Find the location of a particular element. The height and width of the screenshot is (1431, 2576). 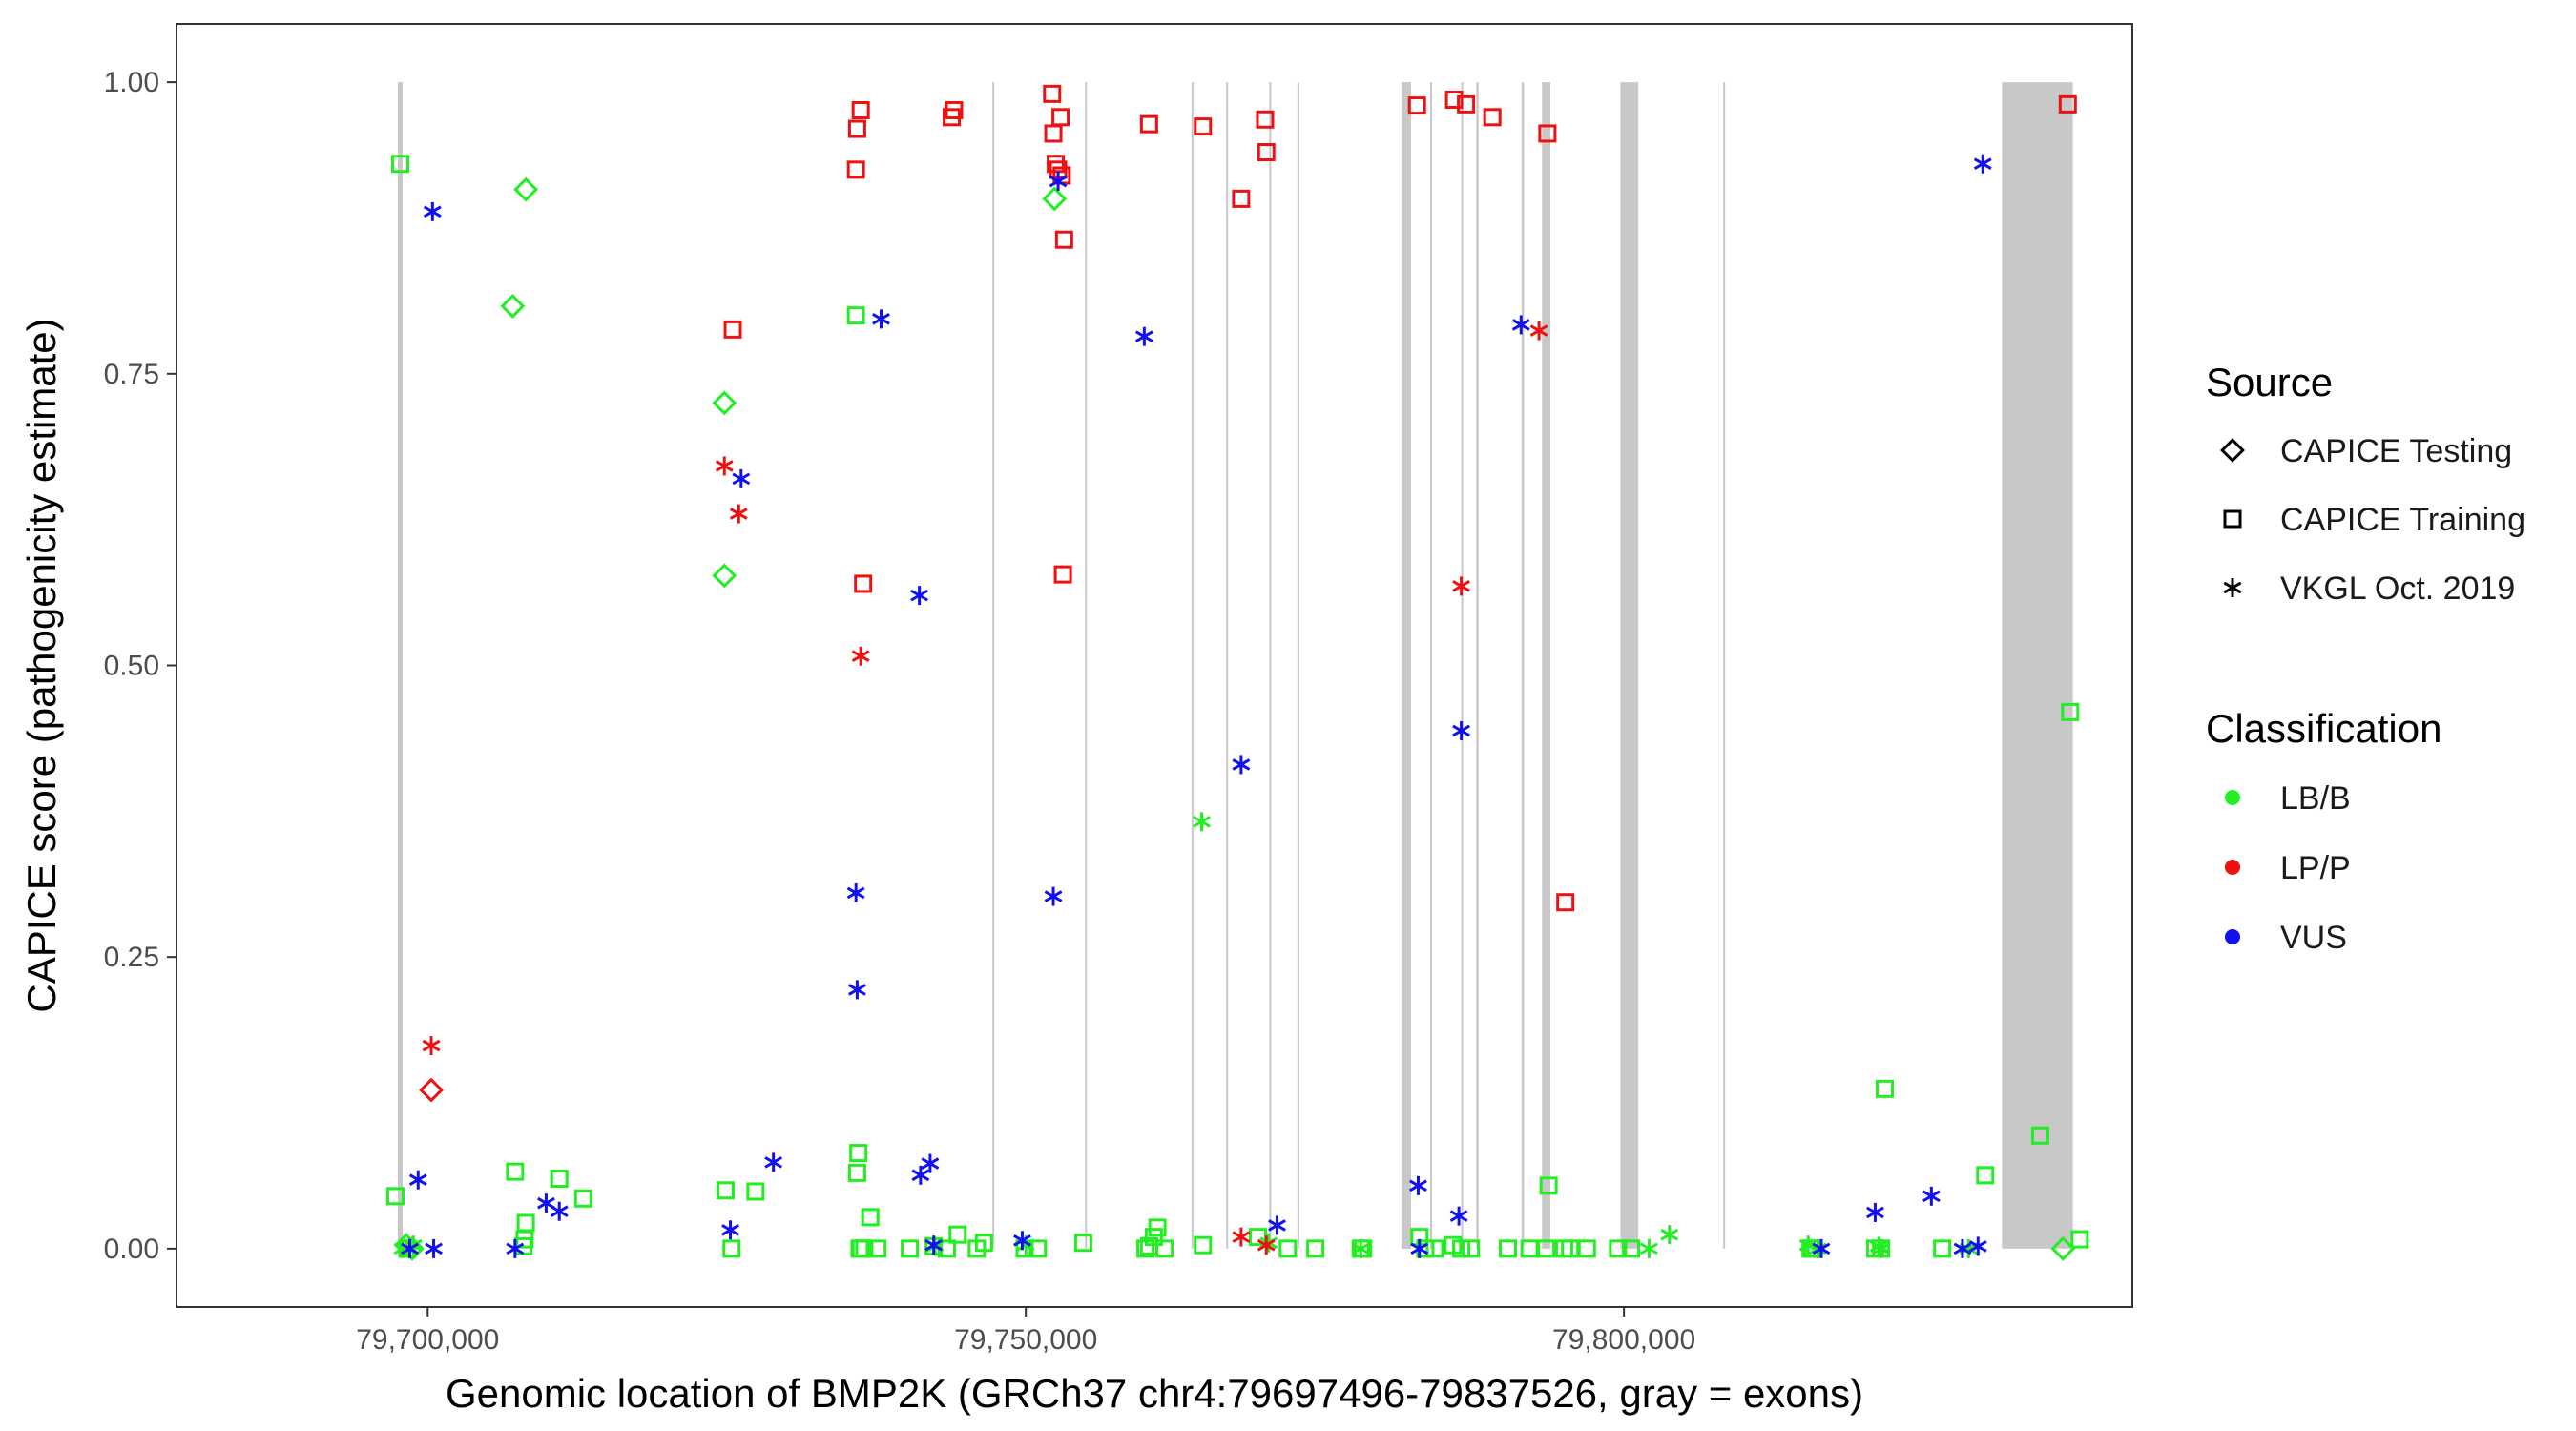

legend-key-diamond is located at coordinates (2232, 450).